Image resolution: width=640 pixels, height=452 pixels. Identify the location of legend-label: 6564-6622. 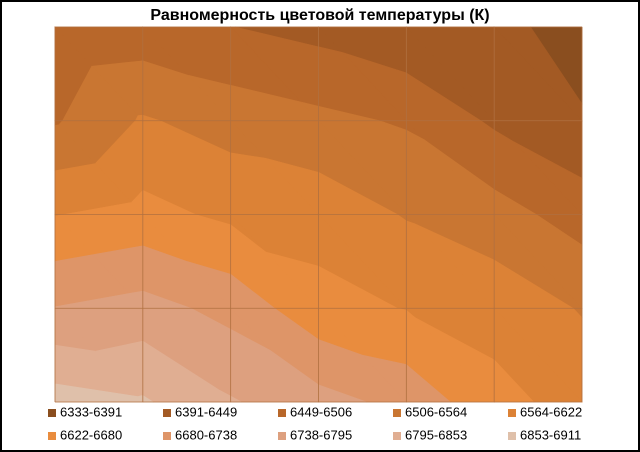
(551, 411).